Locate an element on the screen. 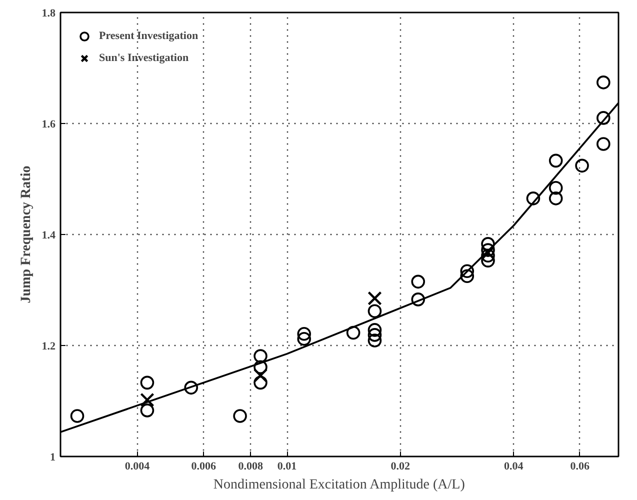 This screenshot has width=637, height=500. x-tick-label: 0.006 is located at coordinates (203, 466).